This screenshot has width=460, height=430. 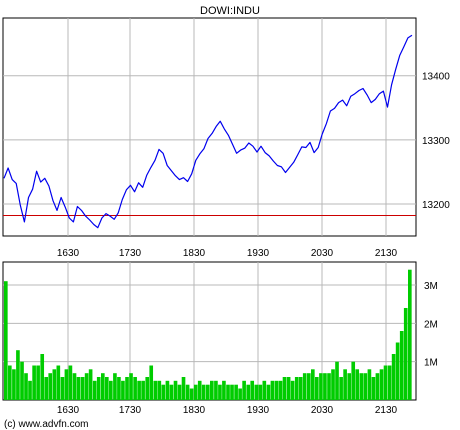 What do you see at coordinates (386, 253) in the screenshot?
I see `price-x-tick-label: 2130` at bounding box center [386, 253].